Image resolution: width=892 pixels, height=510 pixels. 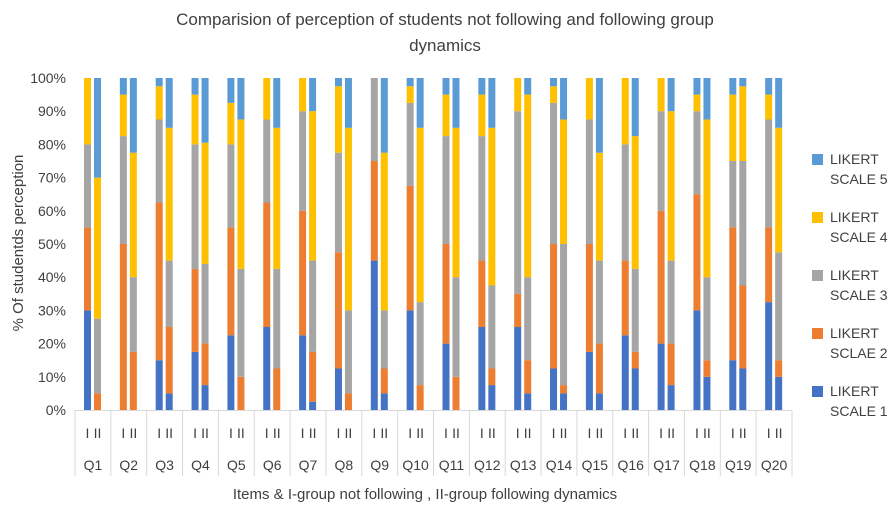 What do you see at coordinates (97, 401) in the screenshot?
I see `bar-segment-q1-ii` at bounding box center [97, 401].